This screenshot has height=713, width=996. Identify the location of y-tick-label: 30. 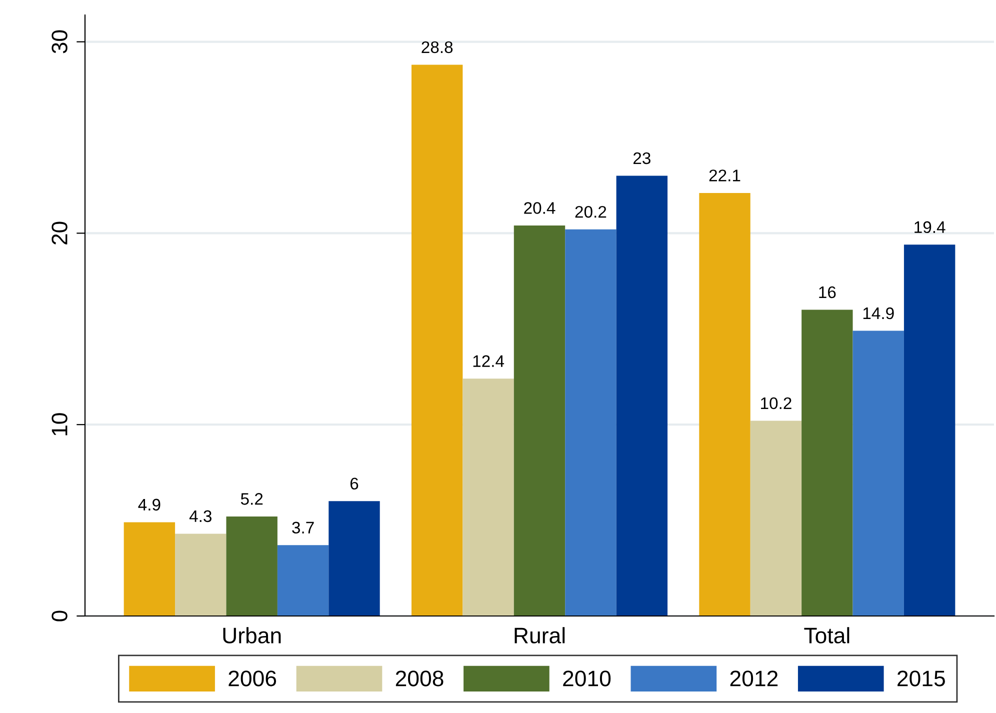
(60, 42).